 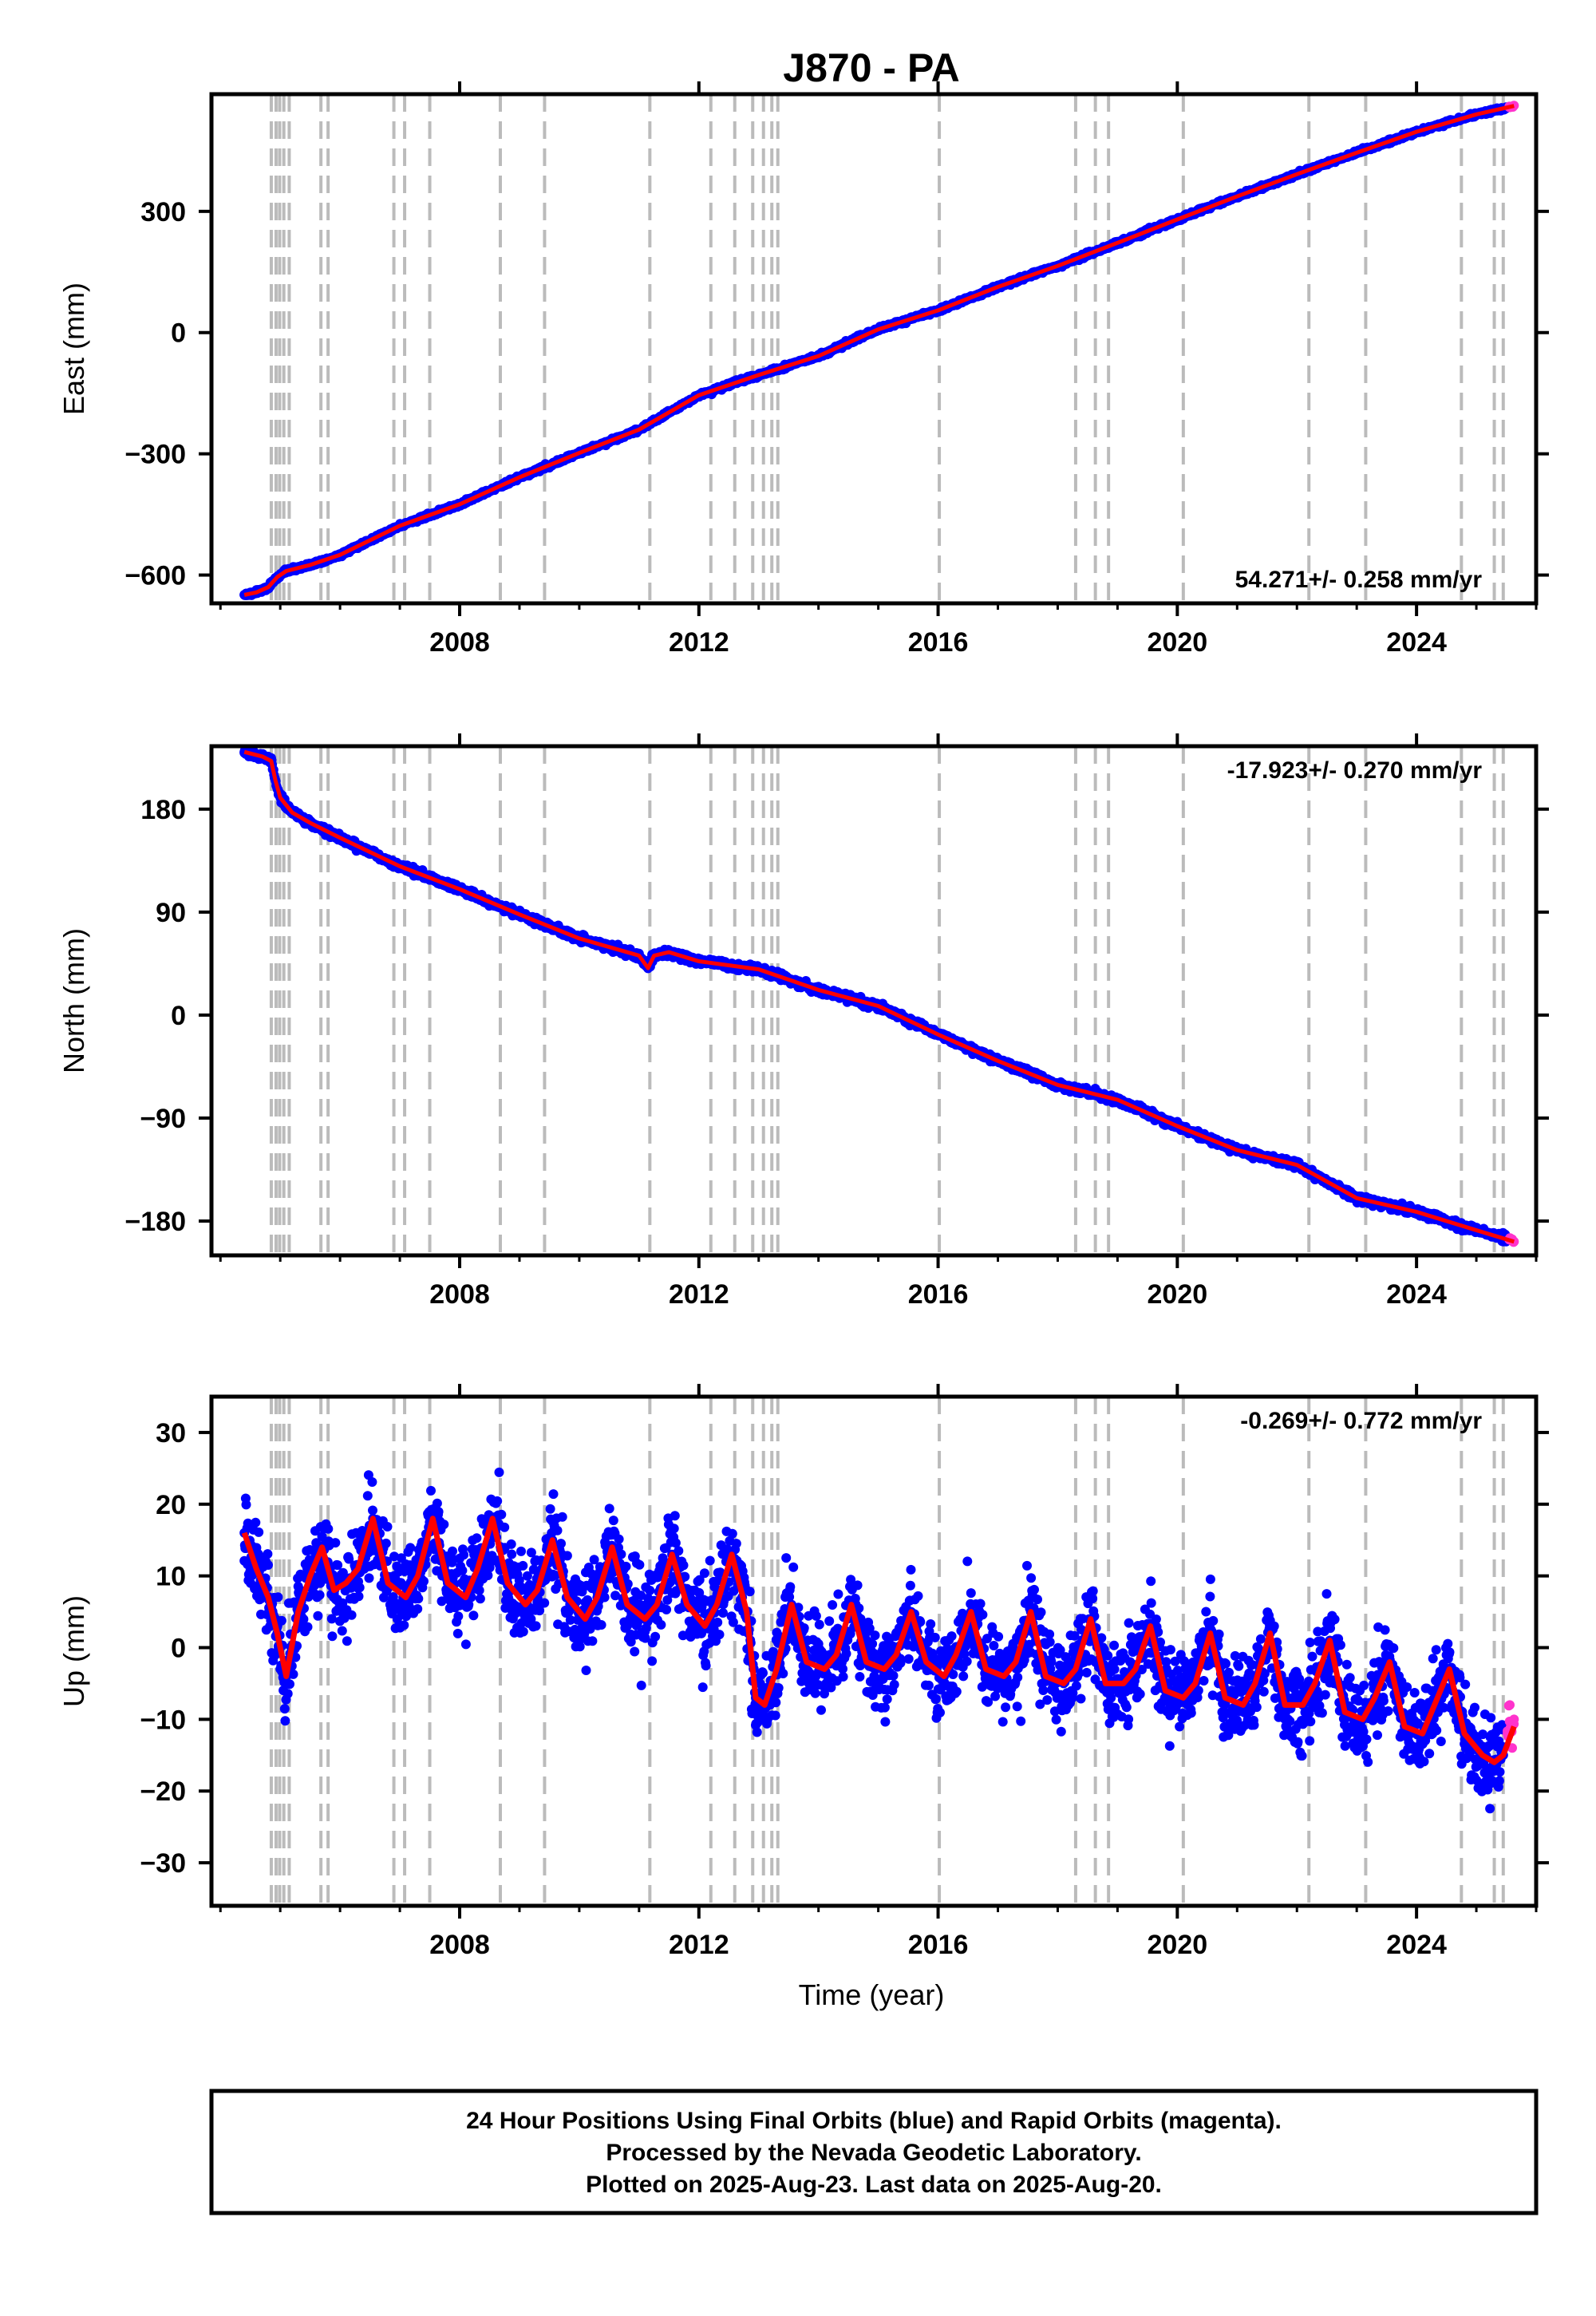 What do you see at coordinates (1359, 580) in the screenshot?
I see `velocity-label: 54.271+/- 0.258 mm/yr` at bounding box center [1359, 580].